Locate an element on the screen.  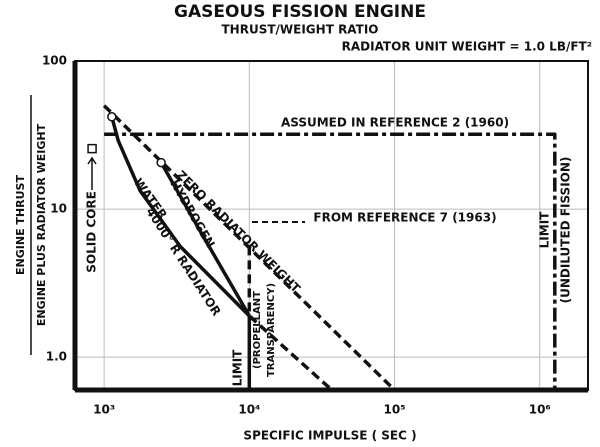
series-label: FROM REFERENCE 7 (1963) is located at coordinates (404, 218).